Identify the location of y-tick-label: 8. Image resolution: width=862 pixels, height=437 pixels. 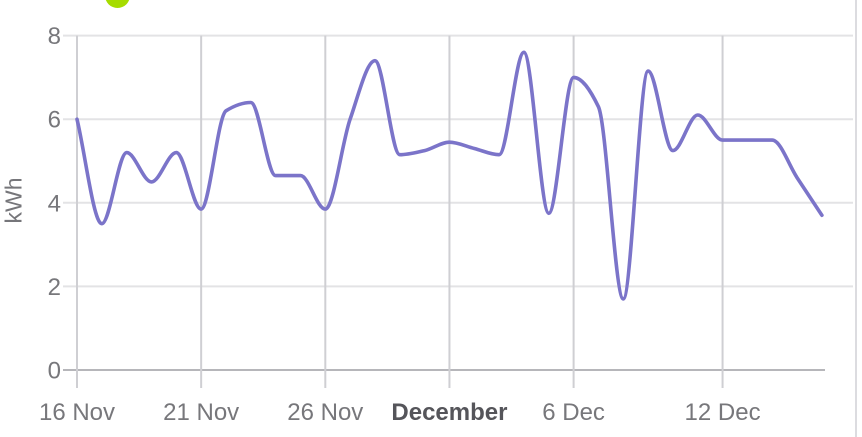
(54, 36).